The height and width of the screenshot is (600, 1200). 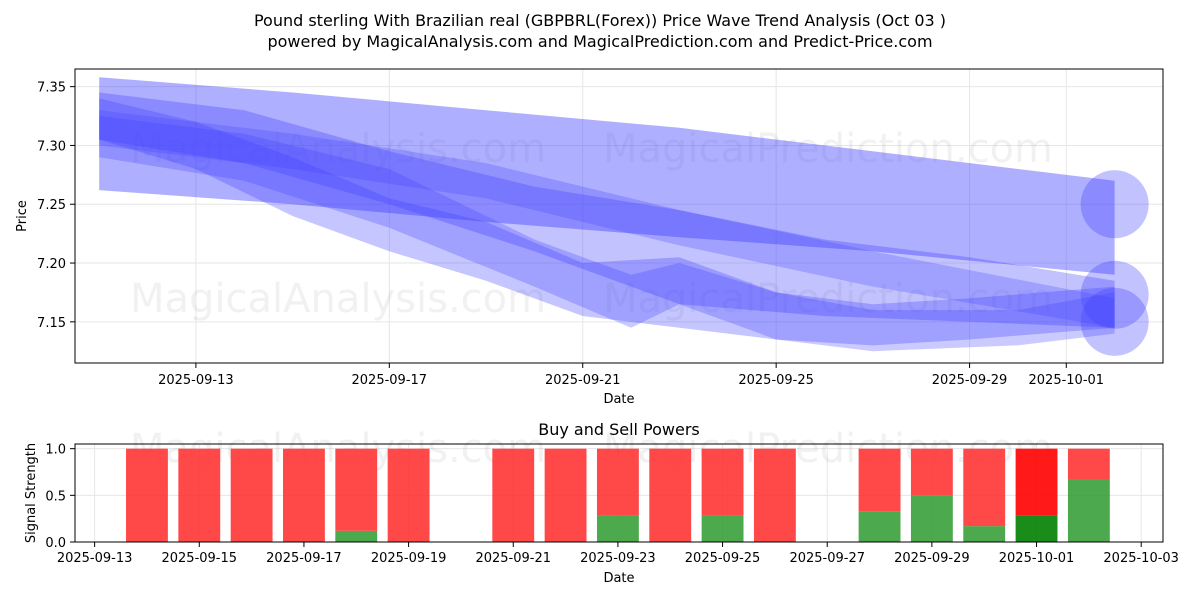 I want to click on price-x-tick-label: 2025-10-01, so click(x=1067, y=380).